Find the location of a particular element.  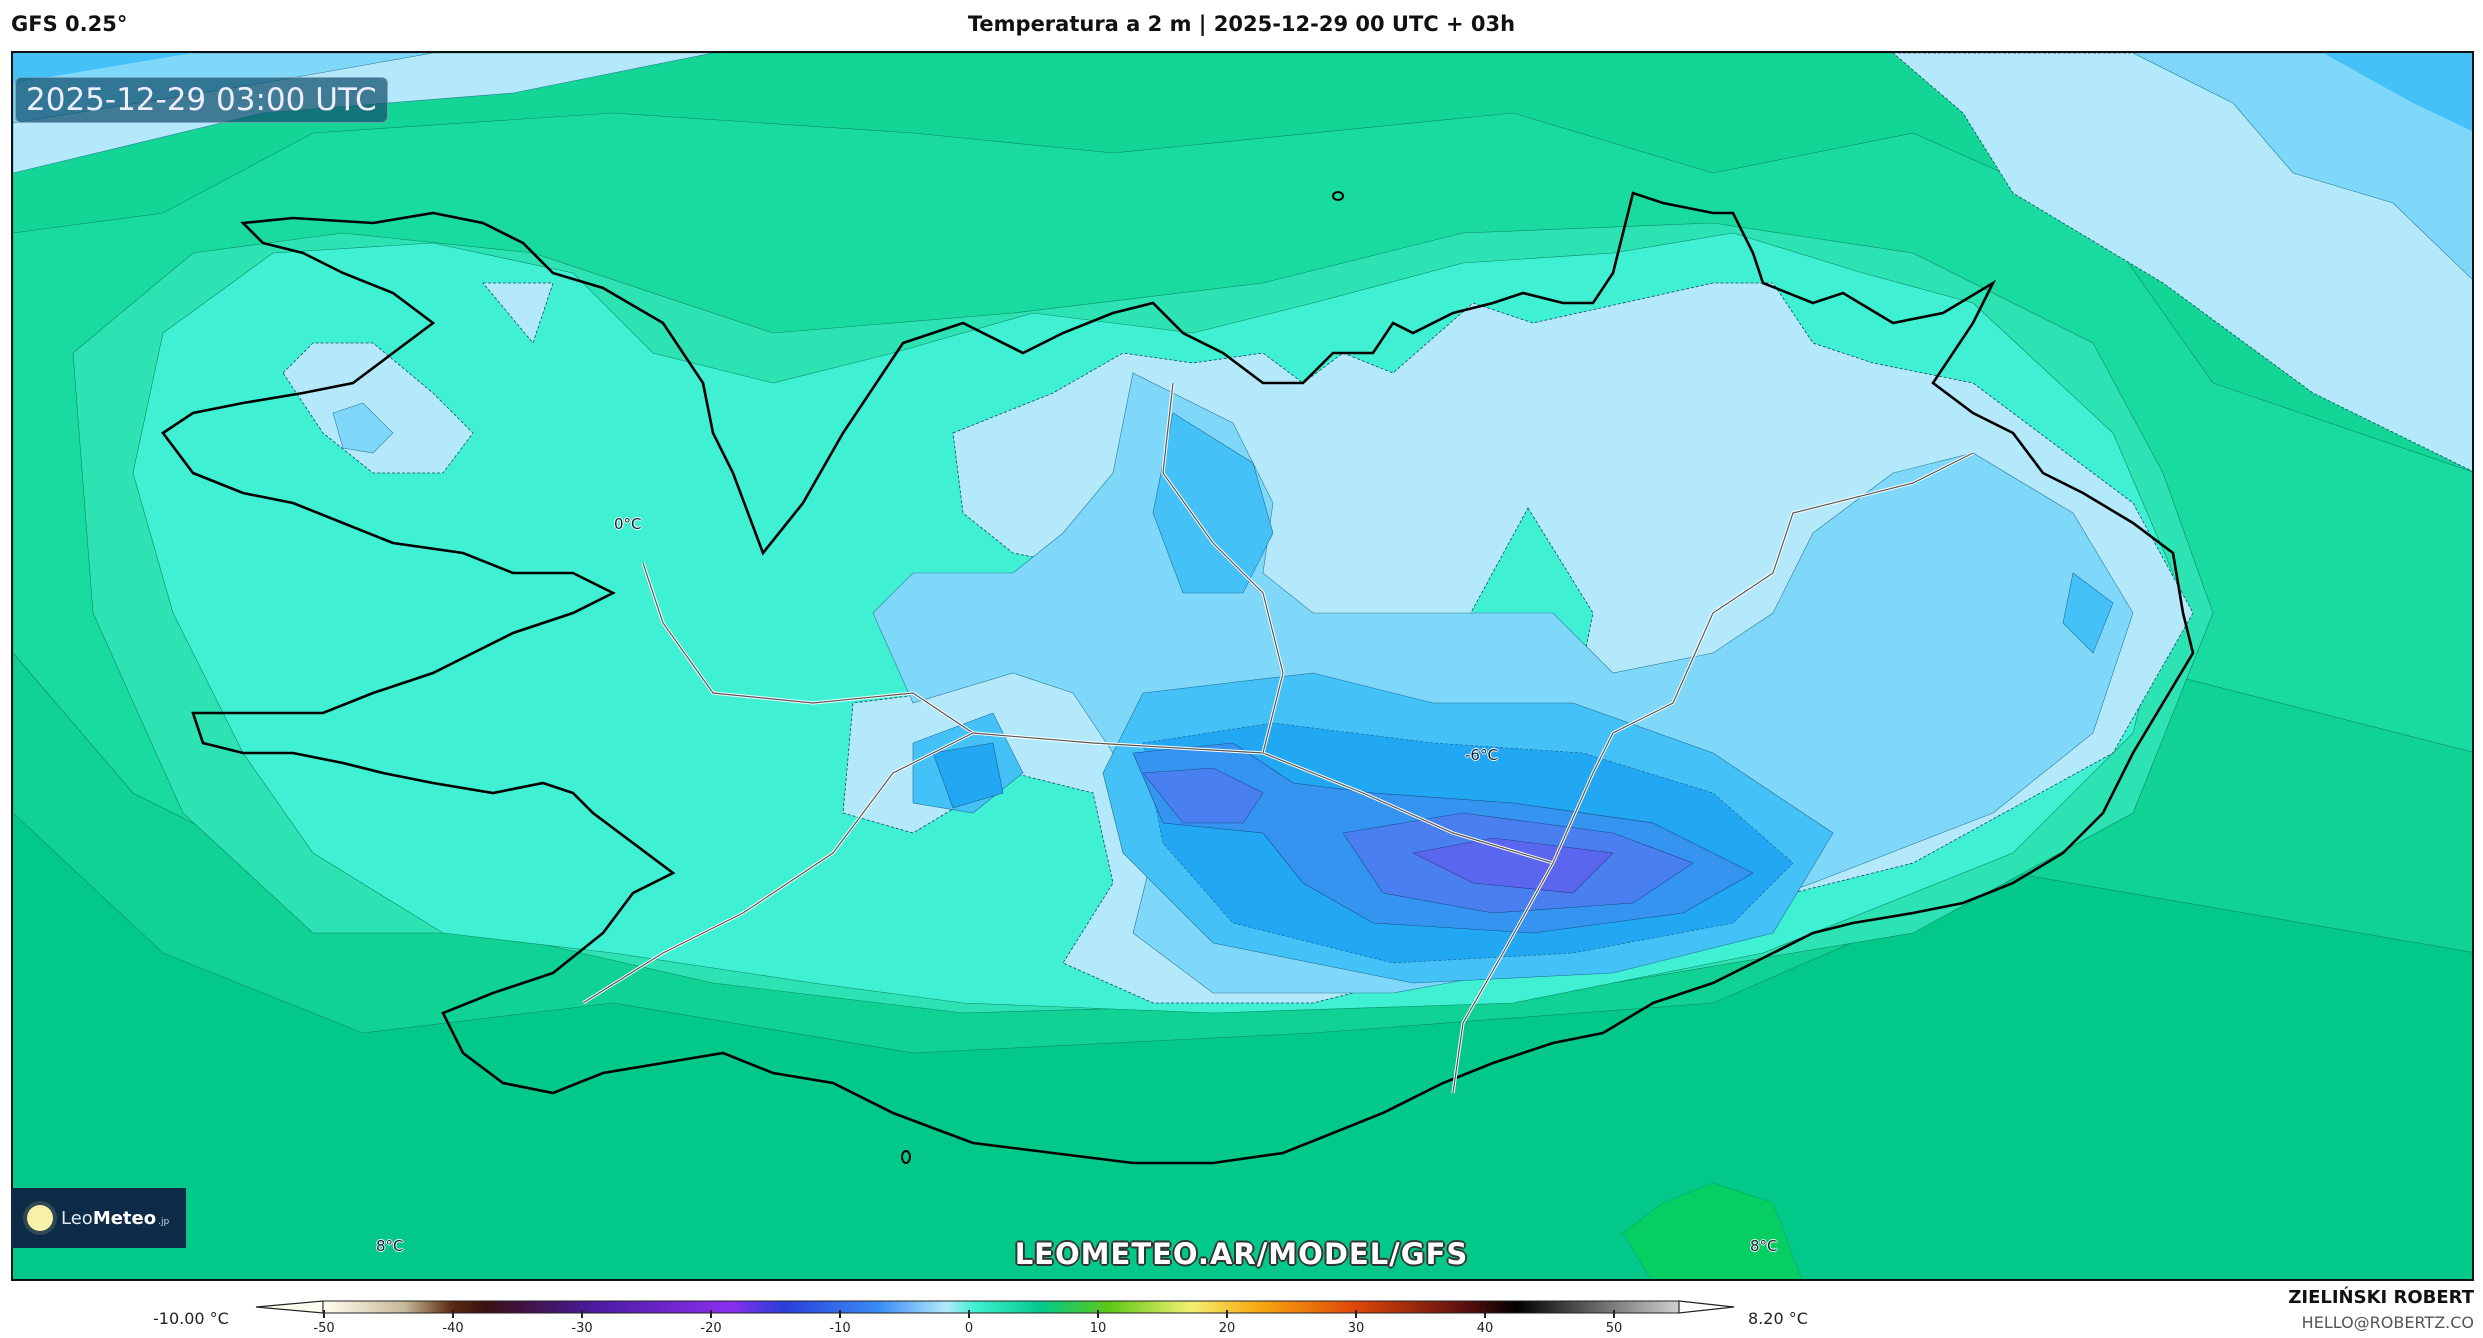

colorbar-min-label: -10.00 °C is located at coordinates (191, 1318).